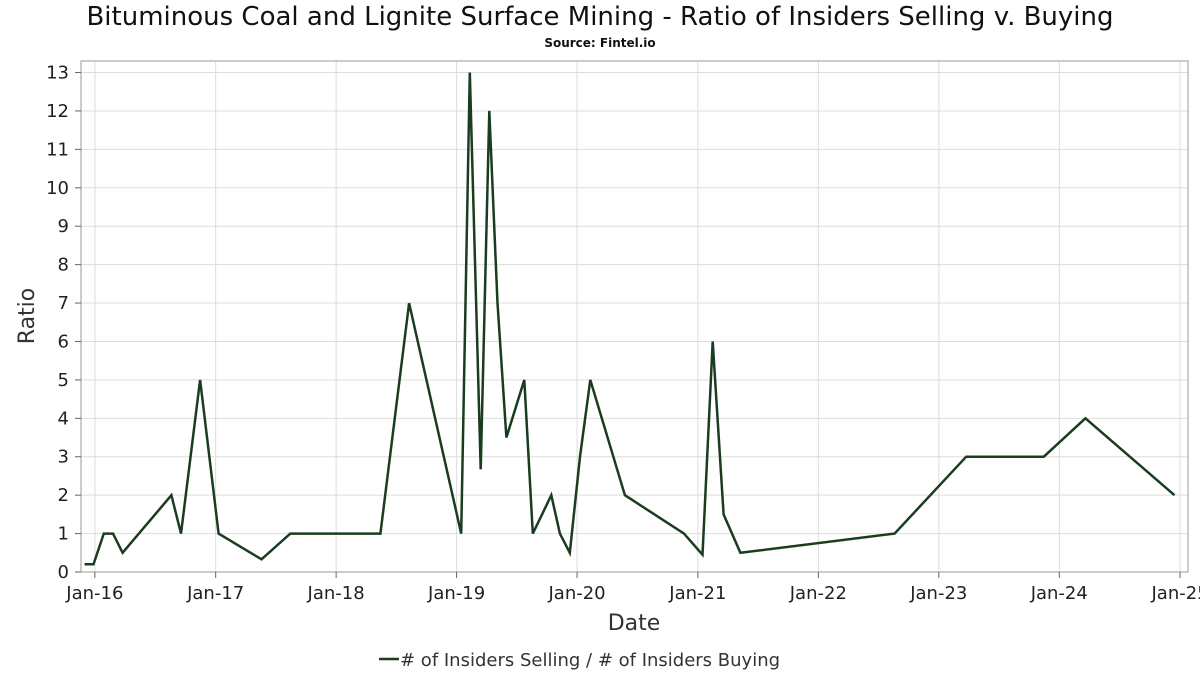  Describe the element at coordinates (215, 593) in the screenshot. I see `x-tick-label: Jan-17` at that location.